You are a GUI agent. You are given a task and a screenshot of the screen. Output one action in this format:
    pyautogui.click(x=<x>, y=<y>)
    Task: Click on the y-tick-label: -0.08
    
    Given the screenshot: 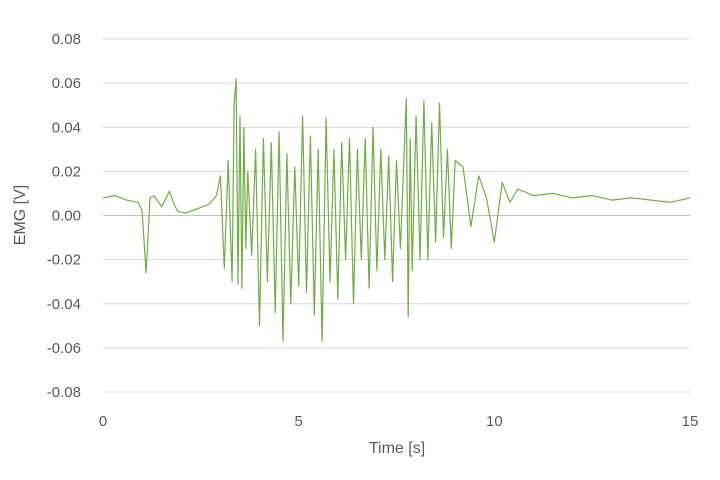 What is the action you would take?
    pyautogui.click(x=64, y=392)
    